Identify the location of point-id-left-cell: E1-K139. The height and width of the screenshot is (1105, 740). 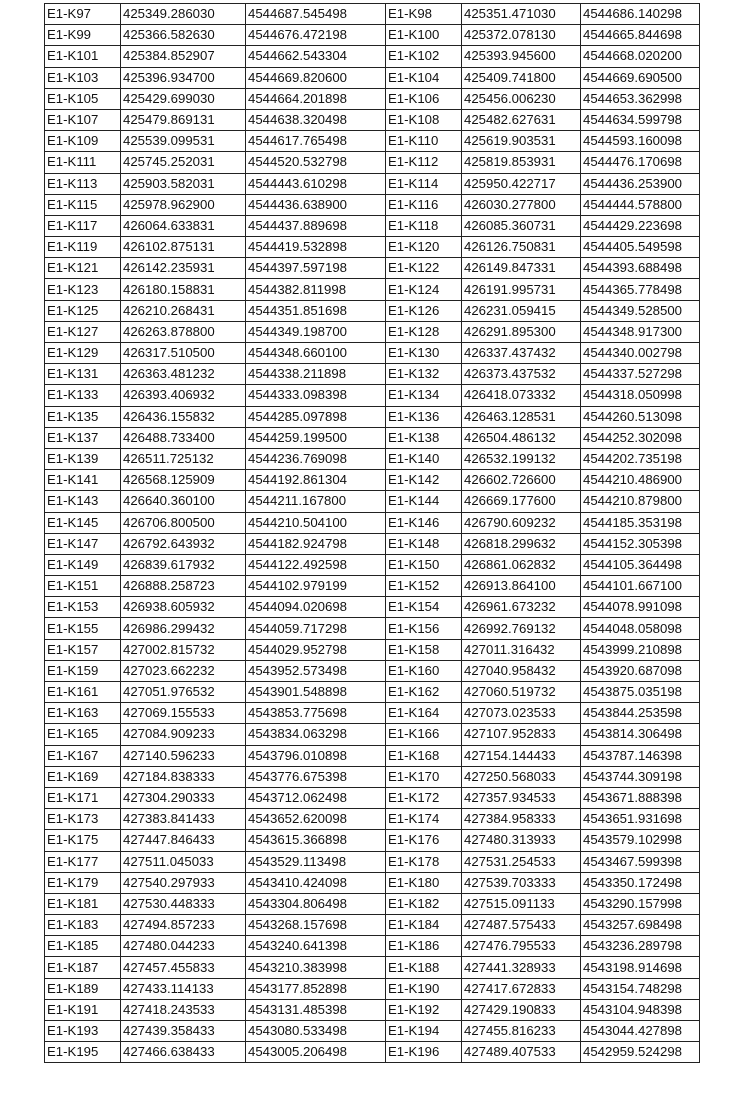
(82, 459).